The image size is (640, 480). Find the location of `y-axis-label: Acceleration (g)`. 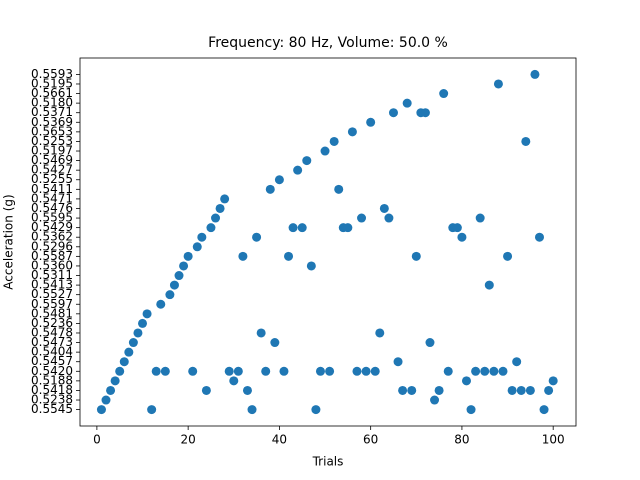

y-axis-label: Acceleration (g) is located at coordinates (9, 241).